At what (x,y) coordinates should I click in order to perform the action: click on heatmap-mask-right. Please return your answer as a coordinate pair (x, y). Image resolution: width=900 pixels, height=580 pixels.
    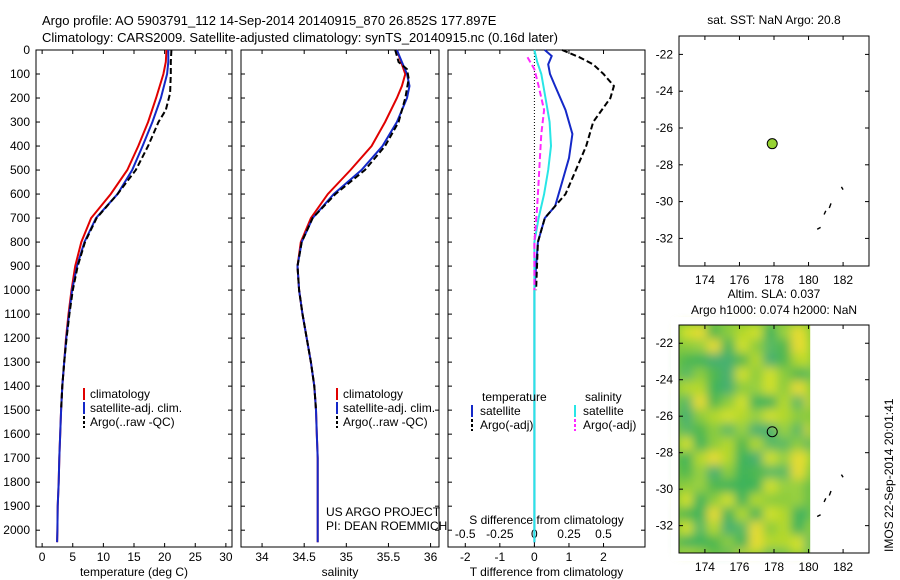
    Looking at the image, I should click on (839, 439).